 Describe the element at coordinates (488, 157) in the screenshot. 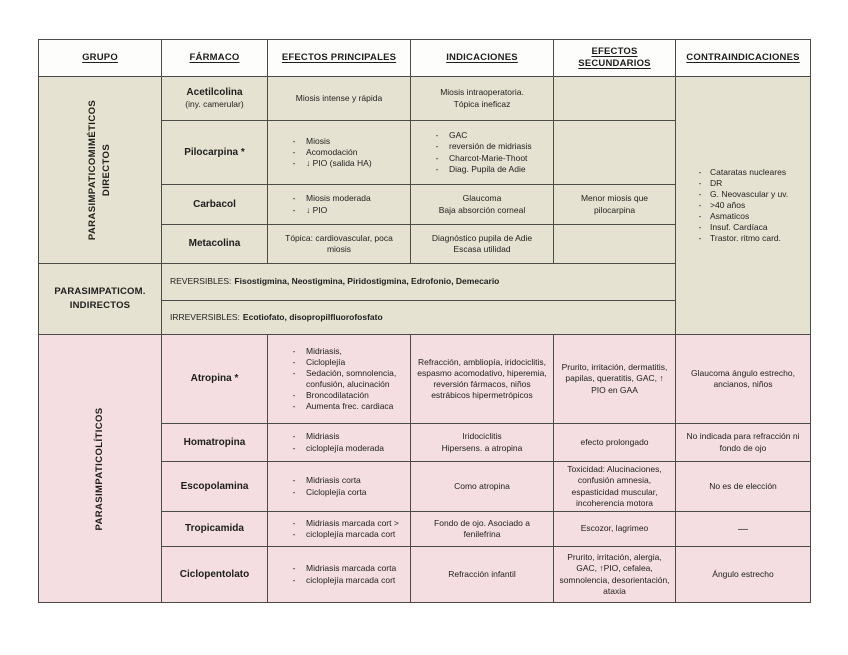

I see `bullet-text: Charcot-Marie-Thoot` at that location.